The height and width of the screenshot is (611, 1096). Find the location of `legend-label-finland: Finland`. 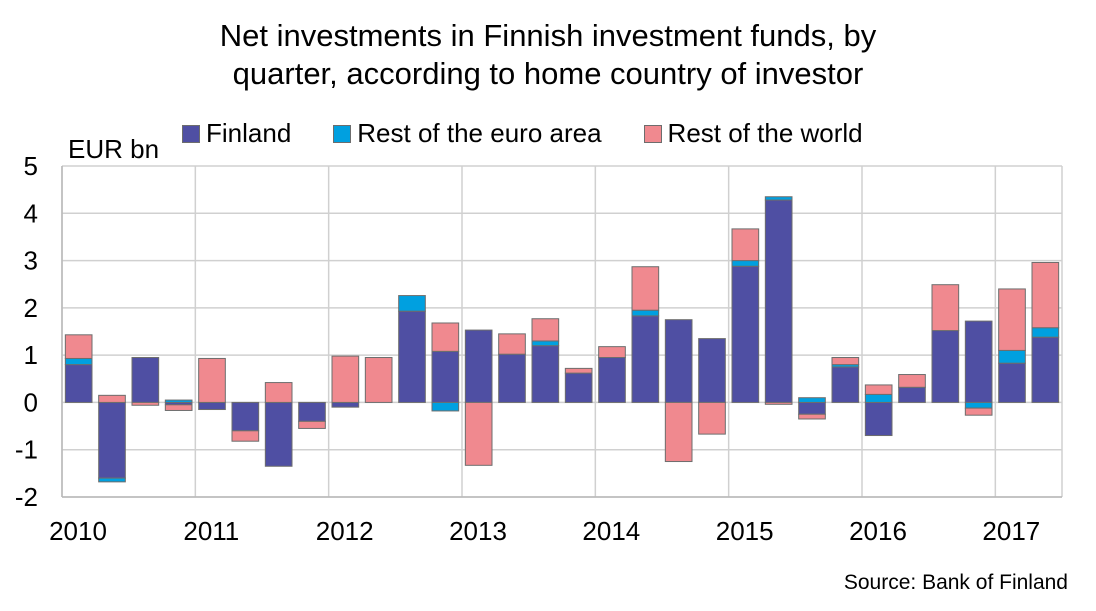

legend-label-finland: Finland is located at coordinates (249, 133).